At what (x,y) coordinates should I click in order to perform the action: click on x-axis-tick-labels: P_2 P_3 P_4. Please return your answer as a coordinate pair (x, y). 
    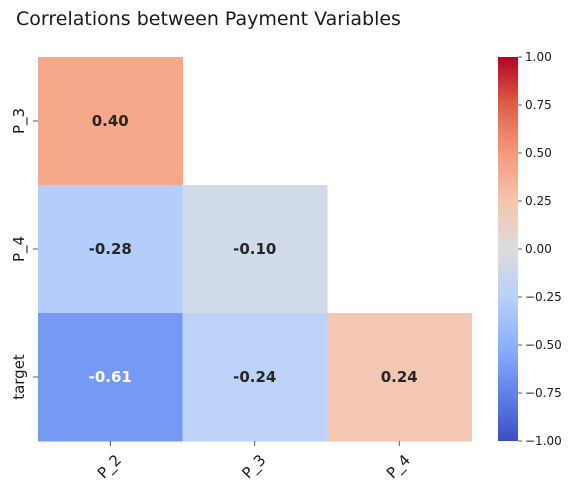
    Looking at the image, I should click on (254, 462).